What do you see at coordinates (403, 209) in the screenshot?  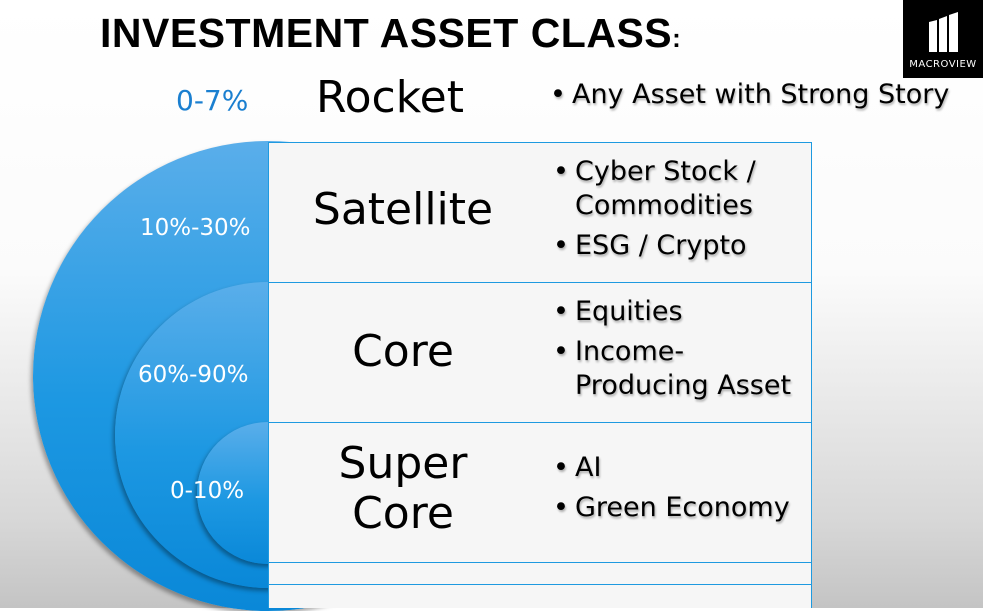 I see `row-label: Satellite` at bounding box center [403, 209].